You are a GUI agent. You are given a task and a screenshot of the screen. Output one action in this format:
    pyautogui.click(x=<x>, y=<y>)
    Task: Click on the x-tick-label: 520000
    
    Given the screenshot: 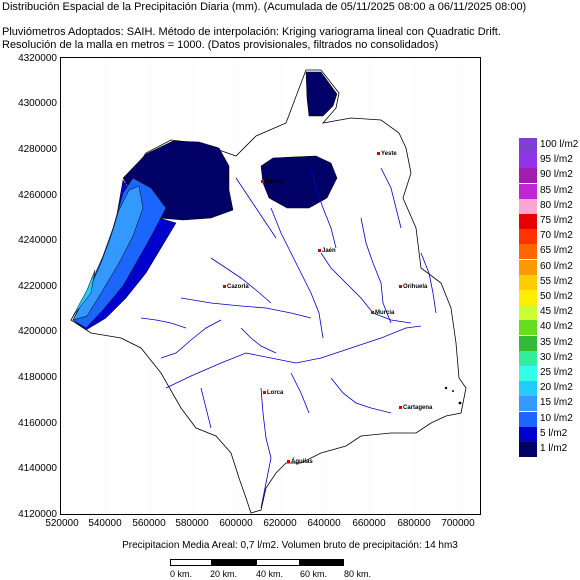 What is the action you would take?
    pyautogui.click(x=62, y=523)
    